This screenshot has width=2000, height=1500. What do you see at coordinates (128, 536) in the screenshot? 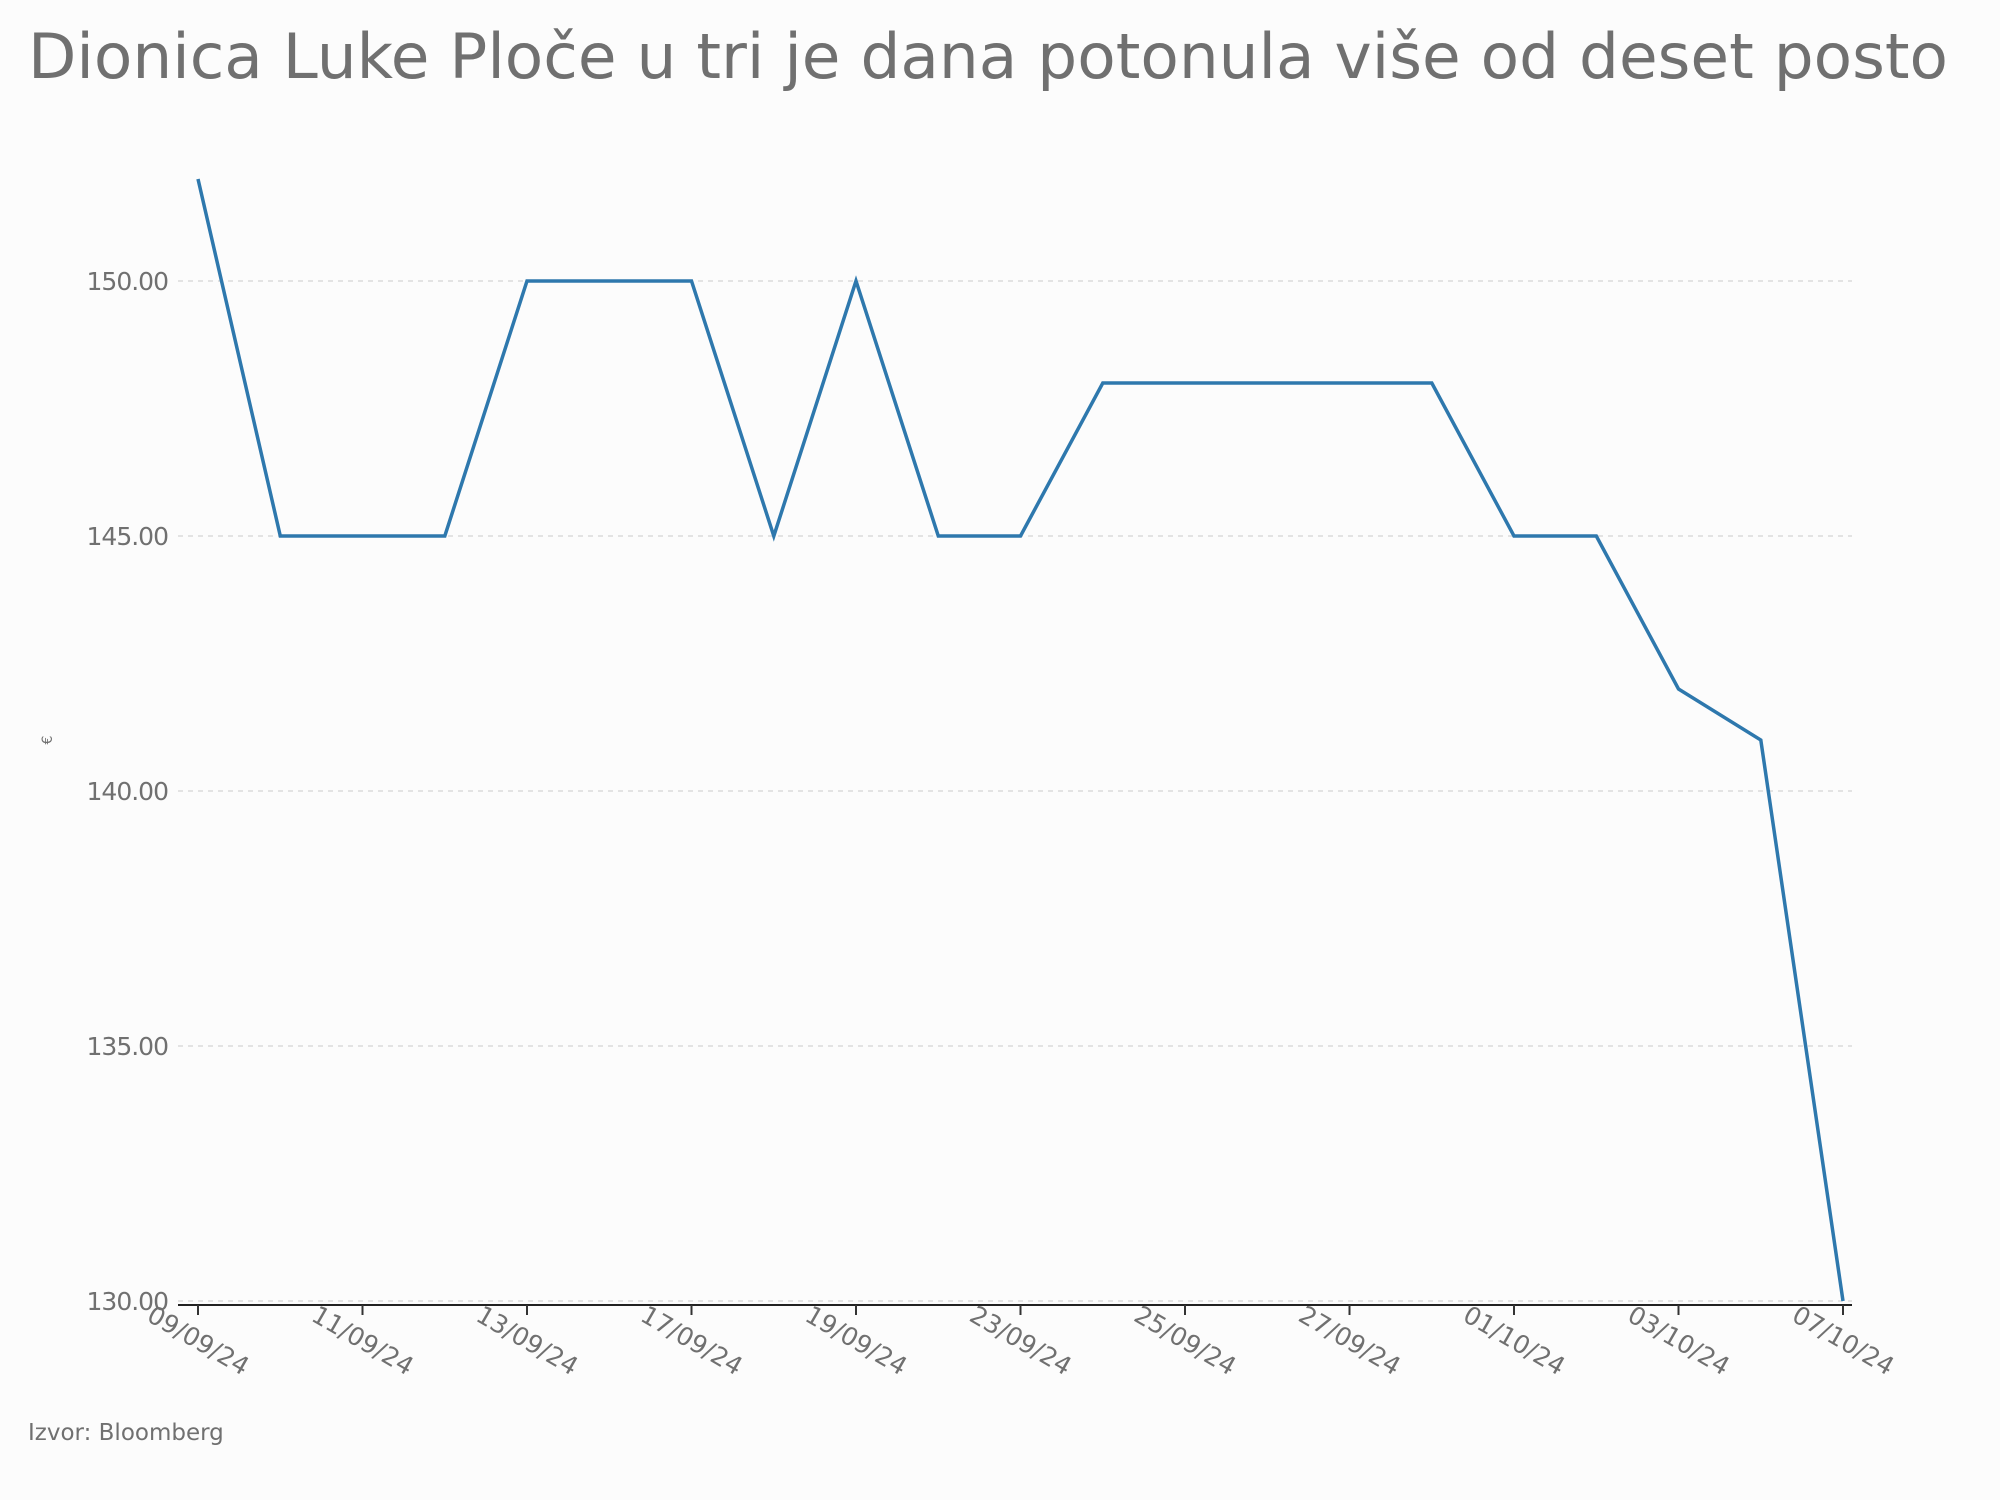
I see `y-tick-label: 145.00` at bounding box center [128, 536].